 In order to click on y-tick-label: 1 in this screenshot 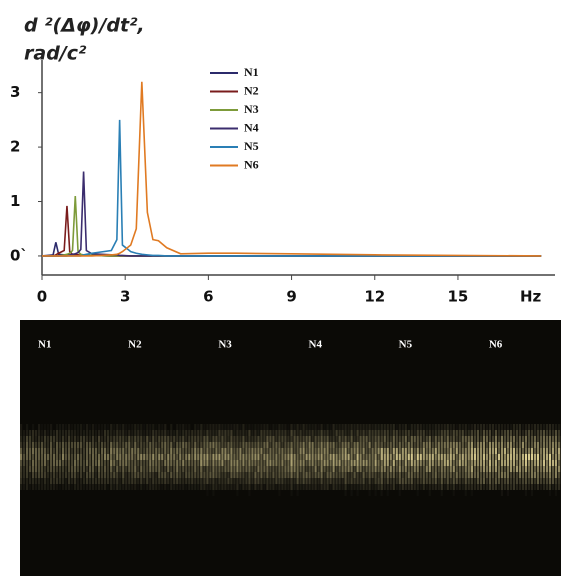, I will do `click(15, 201)`.